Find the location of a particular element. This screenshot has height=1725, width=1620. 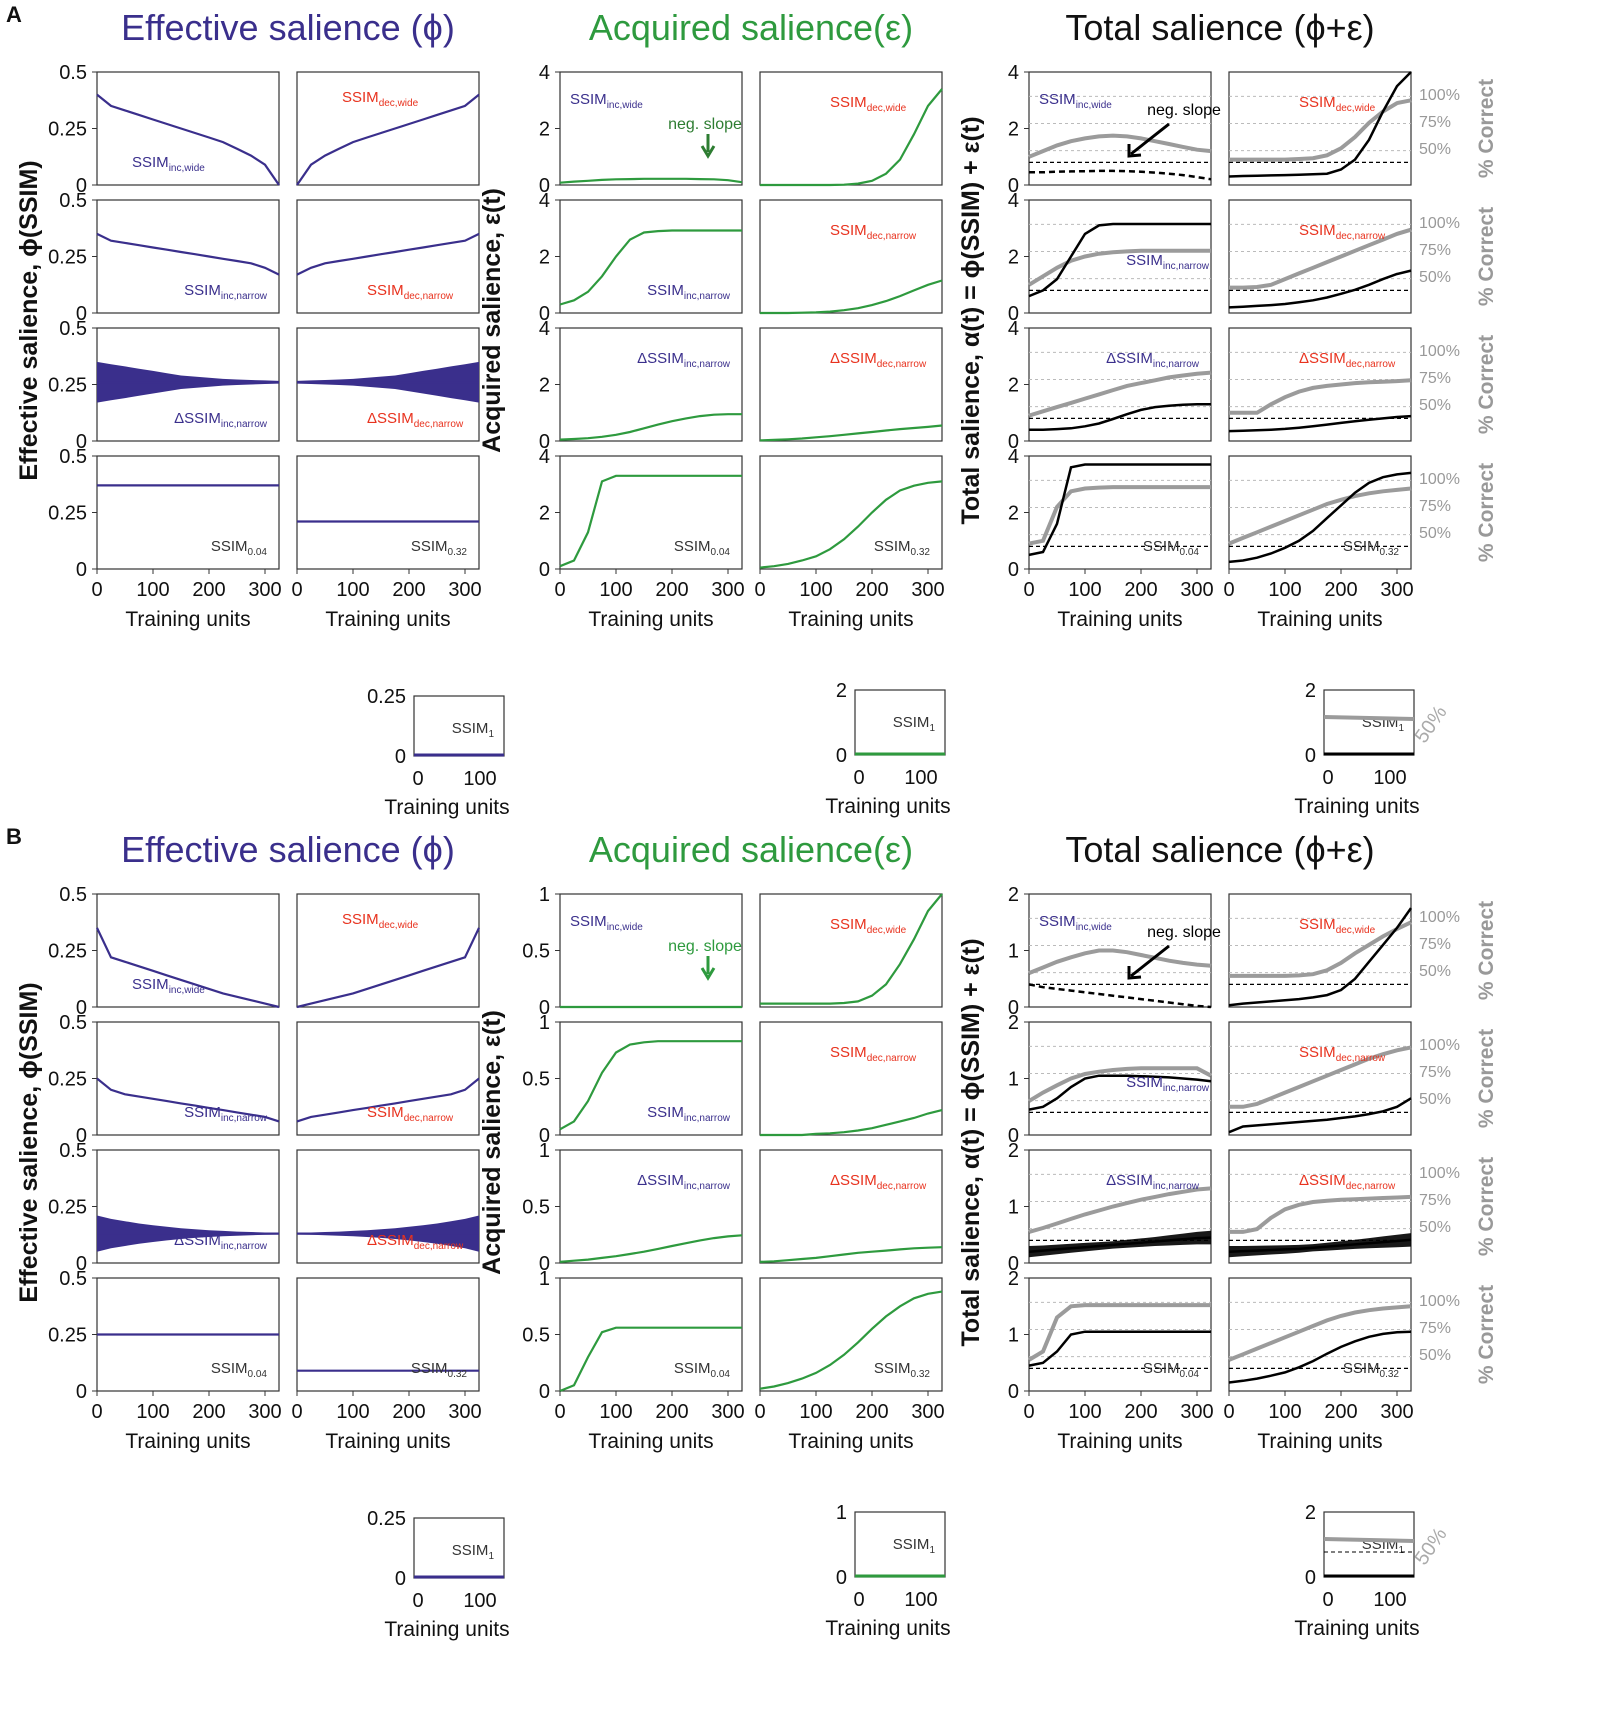

mini-y-tick-label: 0 is located at coordinates (1310, 756).